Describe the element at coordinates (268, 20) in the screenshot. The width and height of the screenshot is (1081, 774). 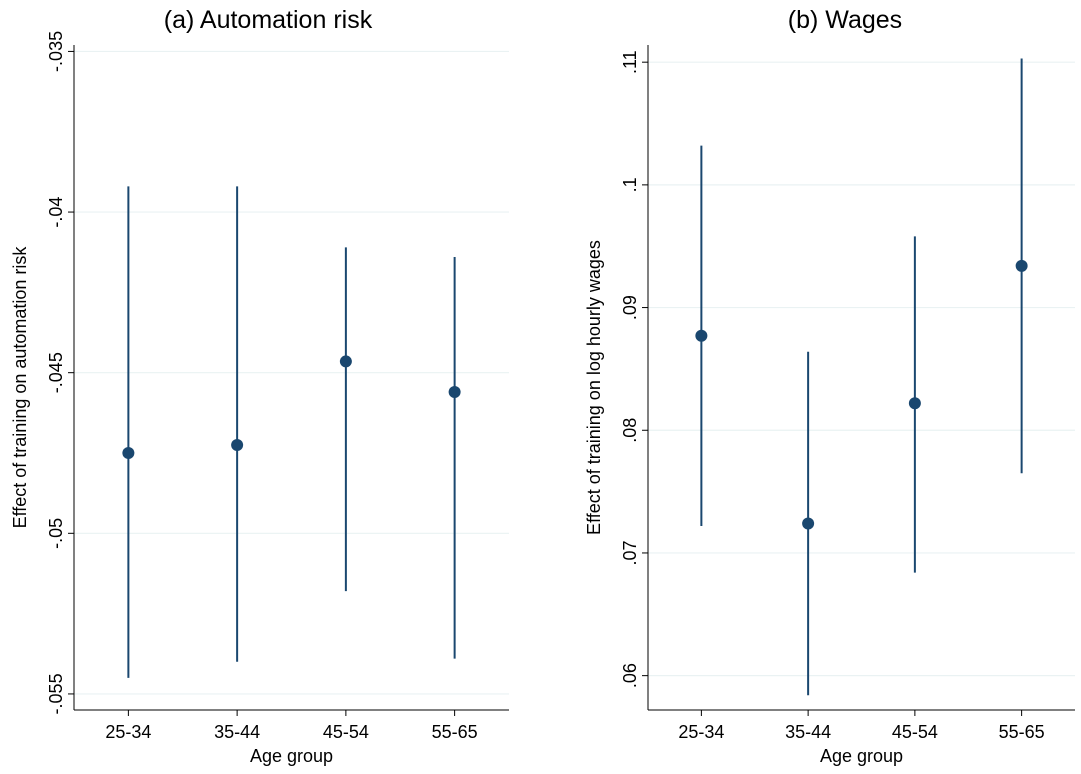
I see `chart-title: (a) Automation risk` at that location.